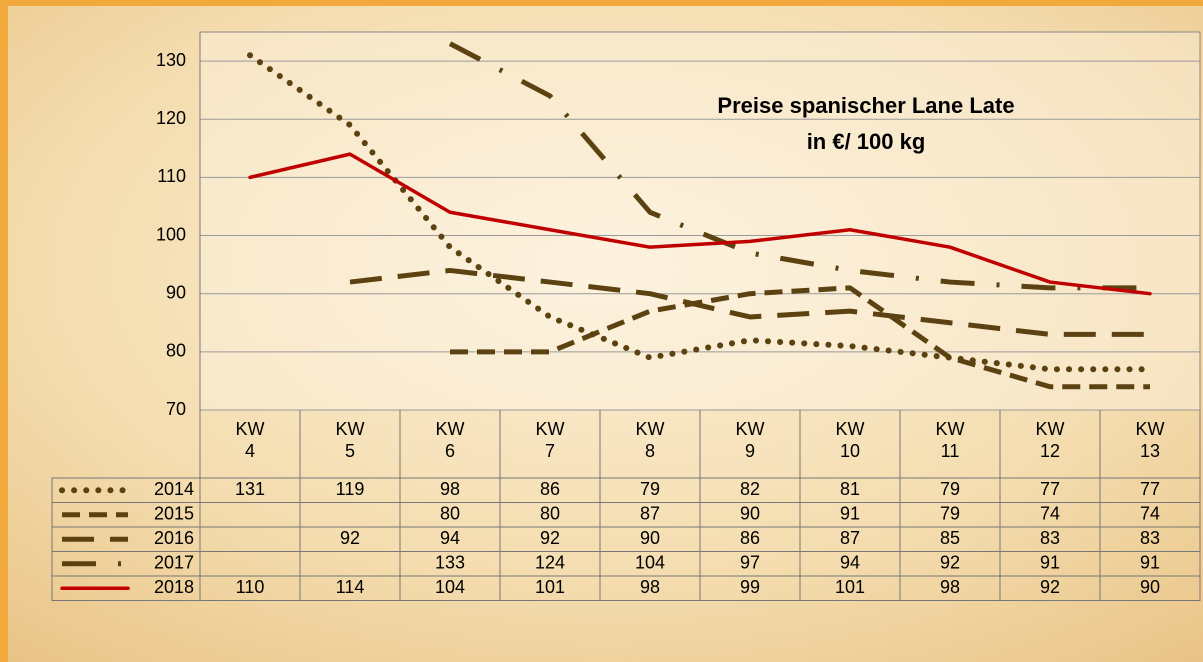  Describe the element at coordinates (865, 105) in the screenshot. I see `chart-title: Preise spanischer Lane Late` at that location.